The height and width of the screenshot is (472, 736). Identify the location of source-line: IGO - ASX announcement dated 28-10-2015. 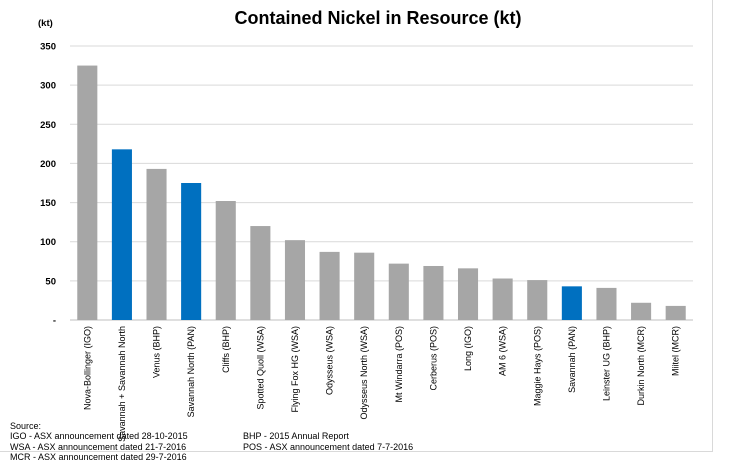
(99, 436).